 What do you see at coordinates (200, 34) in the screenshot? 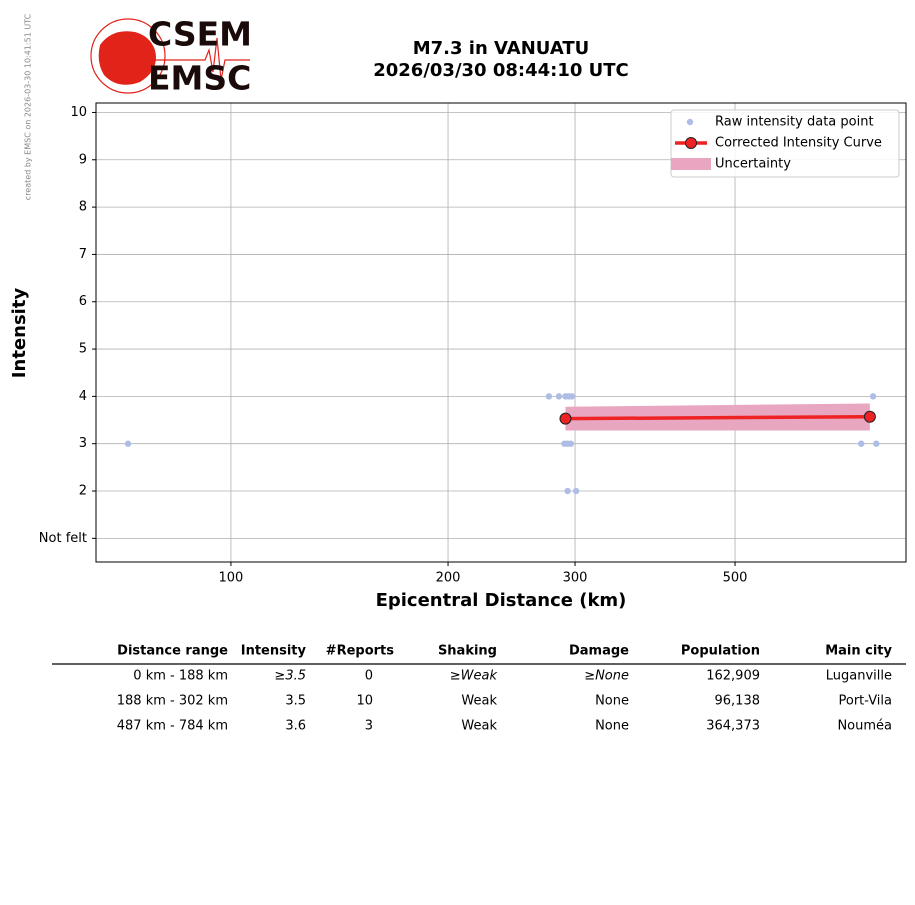
I see `logo-top: CSEM` at bounding box center [200, 34].